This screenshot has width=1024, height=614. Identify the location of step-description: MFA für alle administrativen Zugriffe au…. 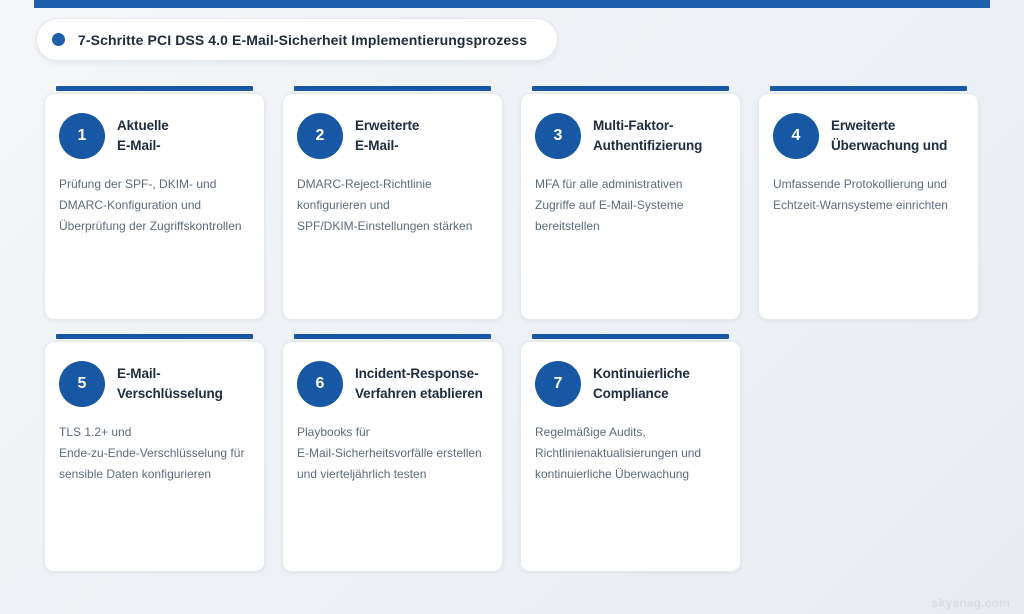
(609, 205).